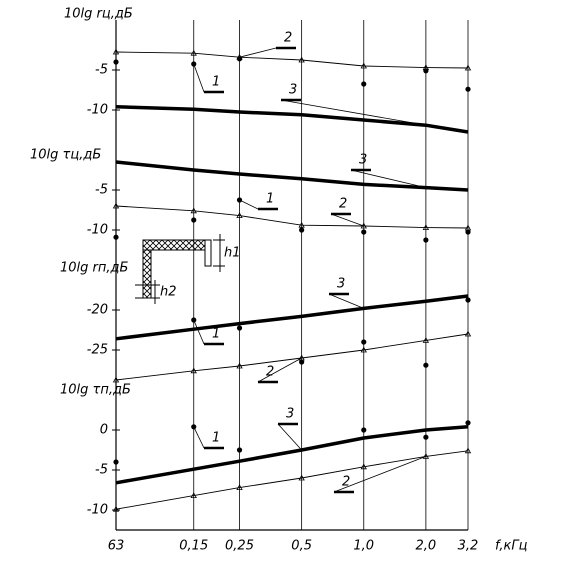 The width and height of the screenshot is (562, 570). I want to click on x-tick-label: 2,0, so click(426, 546).